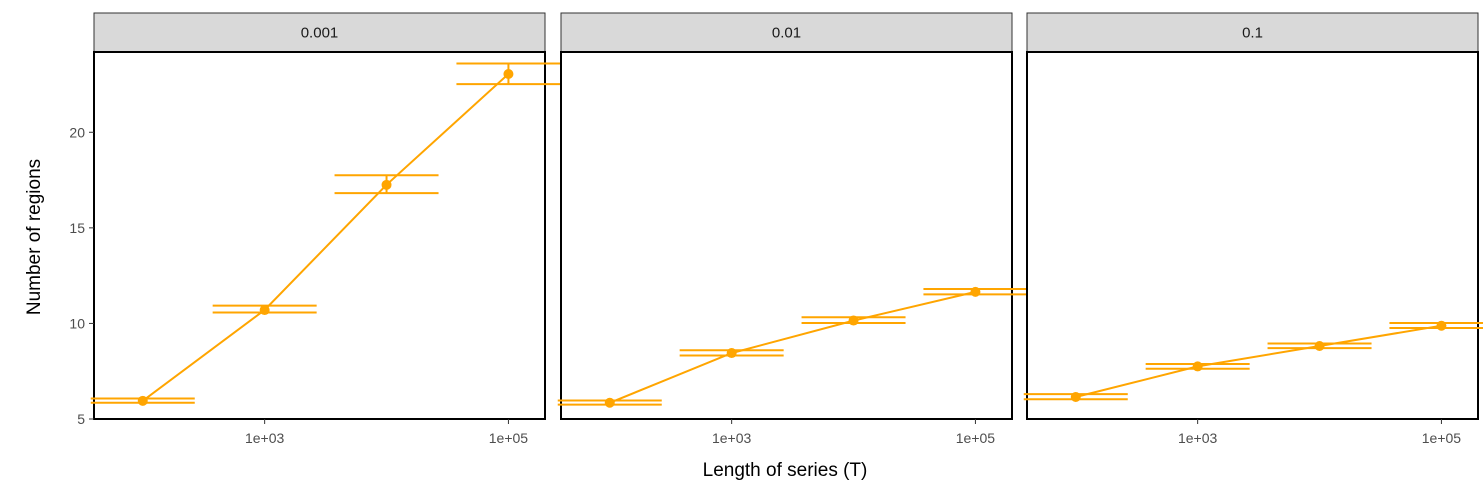  Describe the element at coordinates (1252, 33) in the screenshot. I see `facet-strip-label: 0.1` at that location.